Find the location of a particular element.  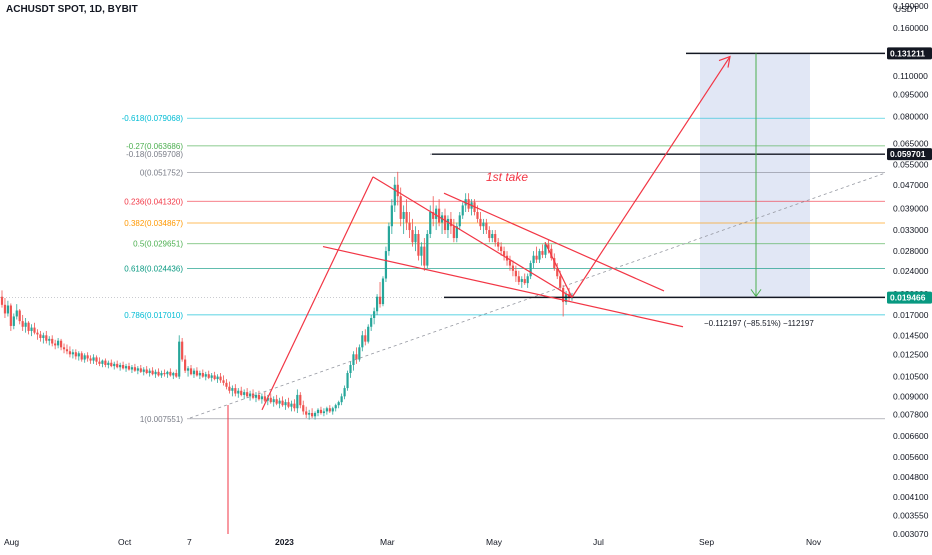

time-axis: Aug Oct 7 2023 Mar May Jul Sep Nov is located at coordinates (413, 542).